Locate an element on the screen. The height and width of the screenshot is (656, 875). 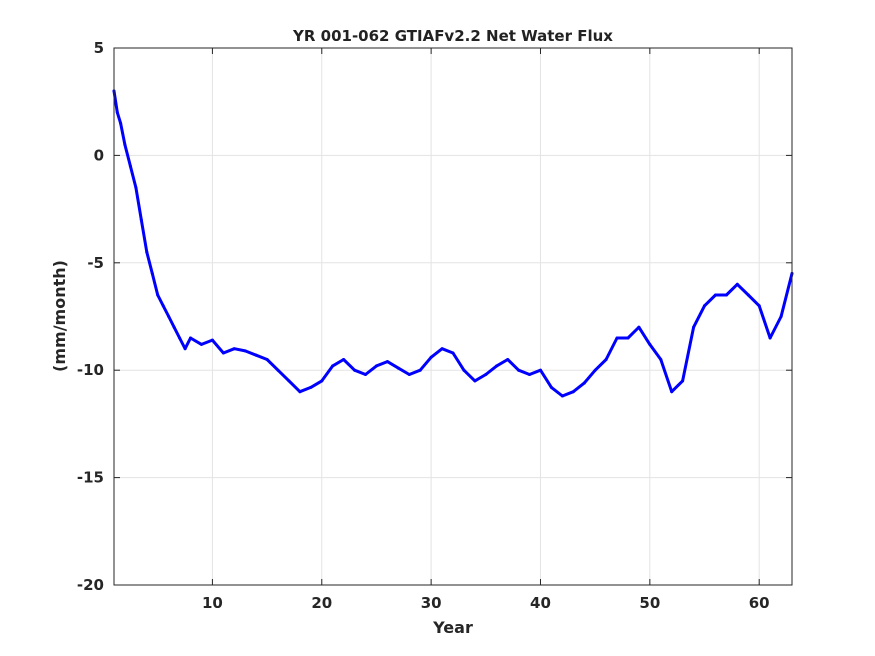
x-tick-label: 40 is located at coordinates (540, 603).